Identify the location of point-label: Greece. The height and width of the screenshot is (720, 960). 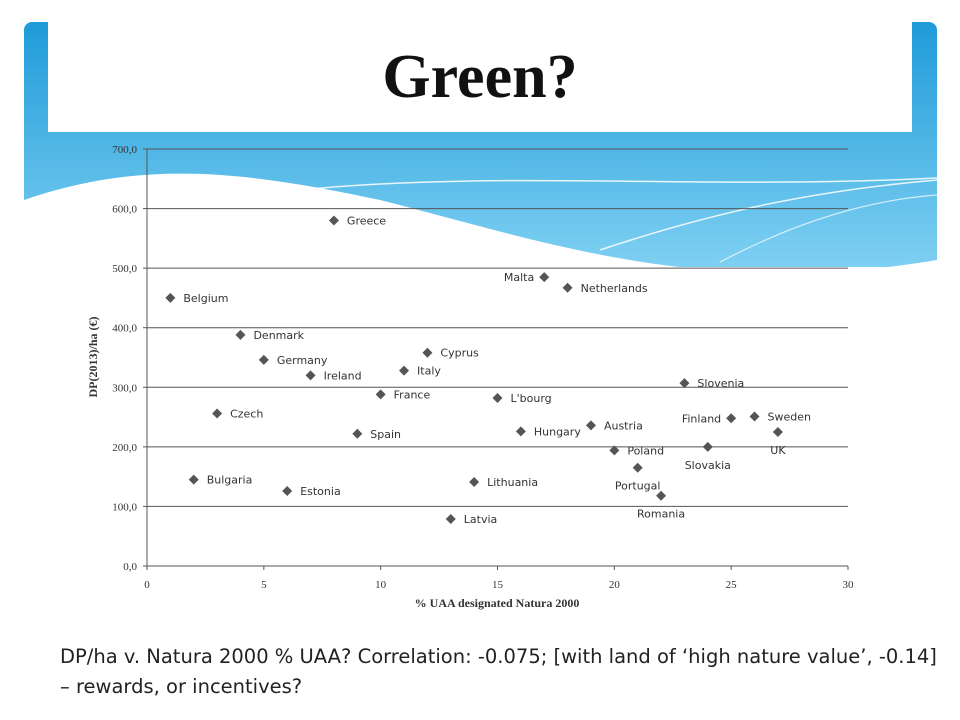
(366, 220).